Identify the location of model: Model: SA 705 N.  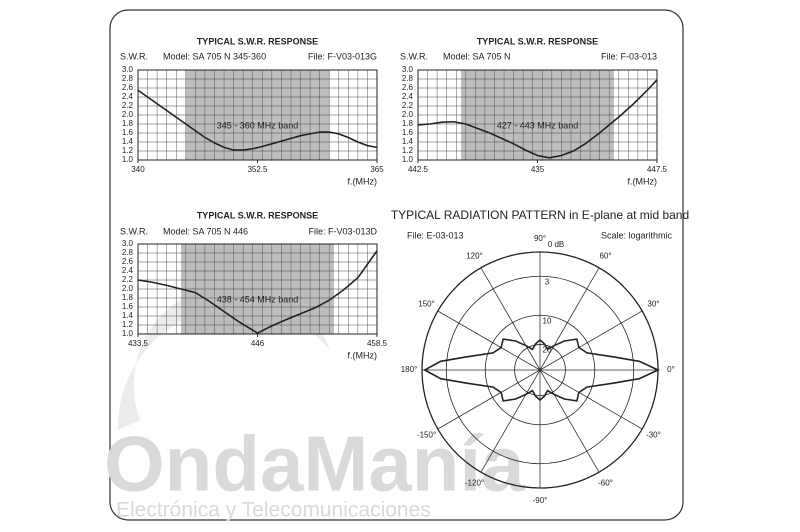
(477, 56).